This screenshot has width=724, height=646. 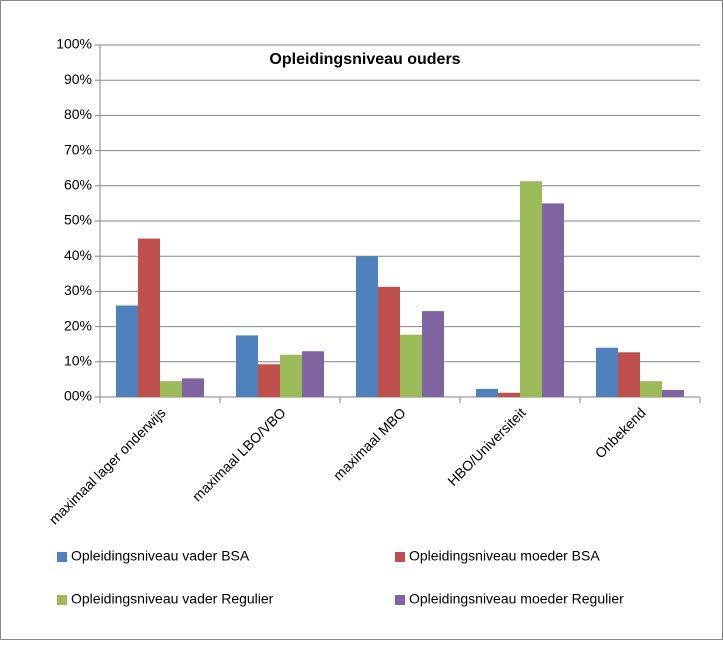 I want to click on y-tick-label: 100%, so click(x=74, y=44).